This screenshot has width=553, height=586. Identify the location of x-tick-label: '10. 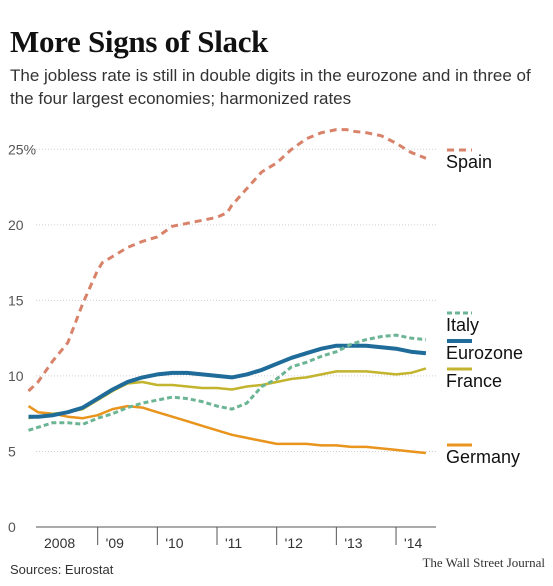
(174, 543).